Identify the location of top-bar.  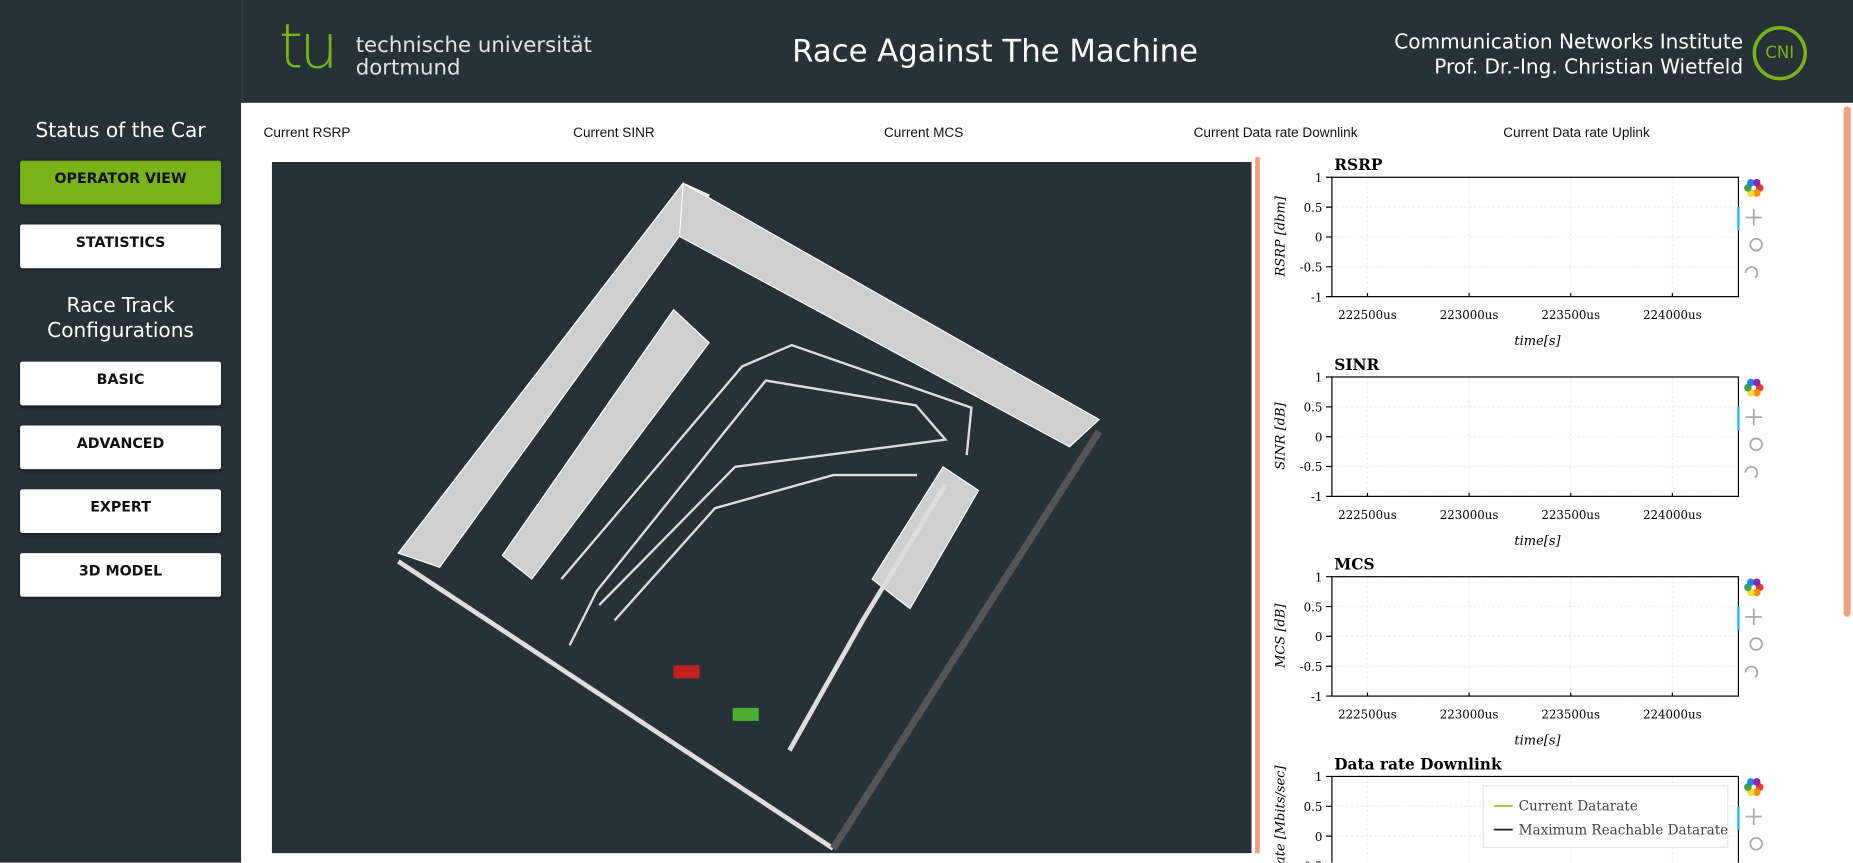
(926, 51).